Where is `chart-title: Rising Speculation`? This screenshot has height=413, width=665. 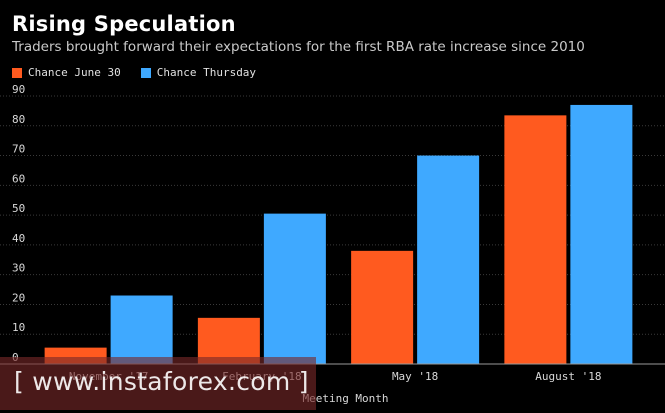
chart-title: Rising Speculation is located at coordinates (124, 24).